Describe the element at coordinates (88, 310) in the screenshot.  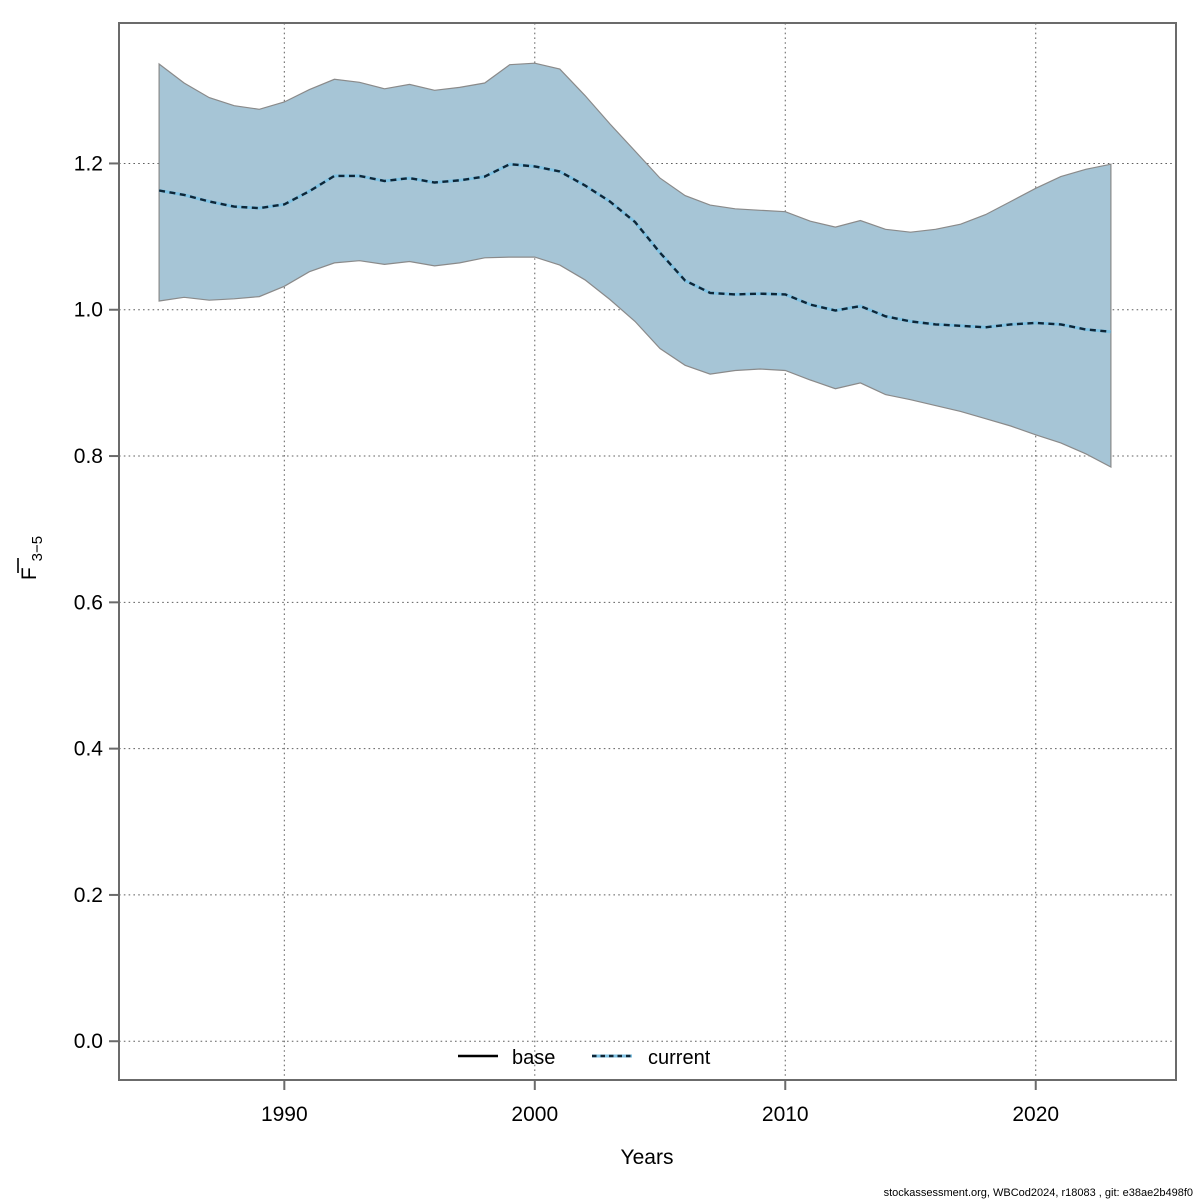
I see `y-tick-label: 1.0` at that location.